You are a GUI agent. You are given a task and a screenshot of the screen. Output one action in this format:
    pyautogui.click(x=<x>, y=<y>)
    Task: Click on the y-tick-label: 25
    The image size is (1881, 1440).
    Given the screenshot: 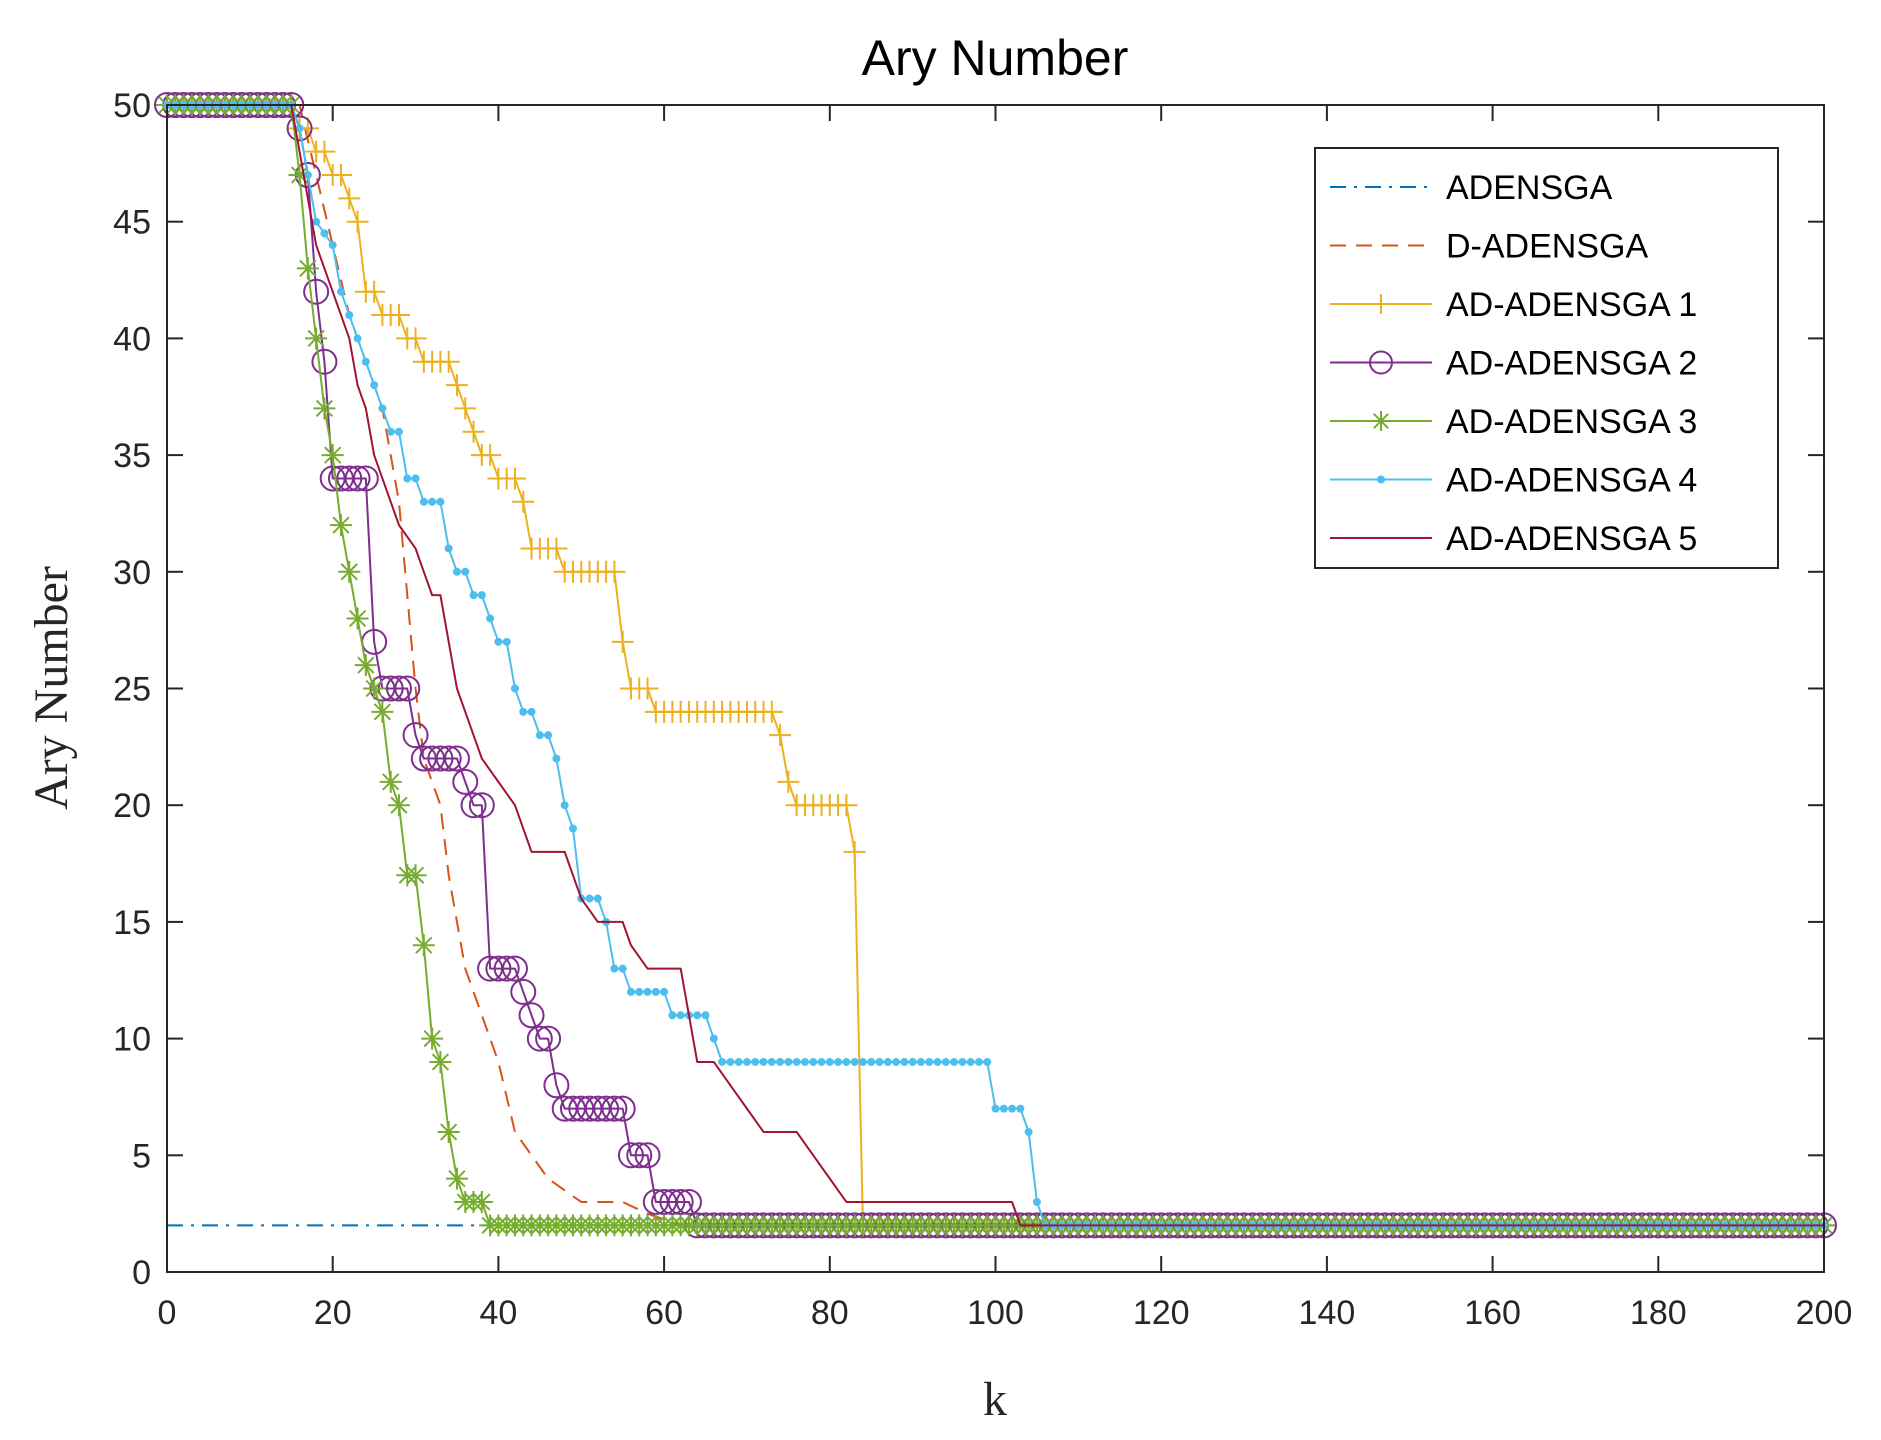 What is the action you would take?
    pyautogui.click(x=132, y=690)
    